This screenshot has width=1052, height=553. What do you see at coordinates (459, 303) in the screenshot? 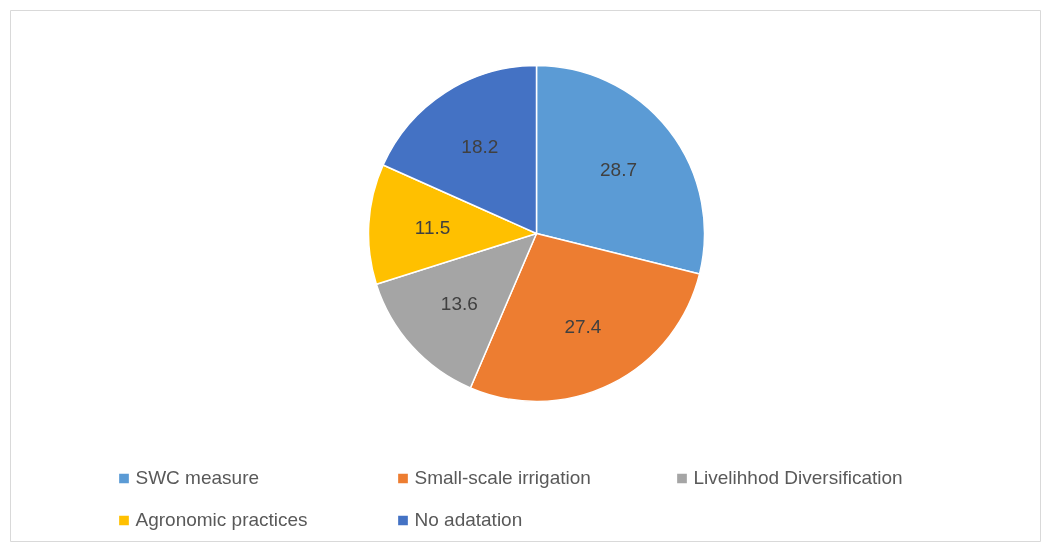
I see `data-label: 13.6` at bounding box center [459, 303].